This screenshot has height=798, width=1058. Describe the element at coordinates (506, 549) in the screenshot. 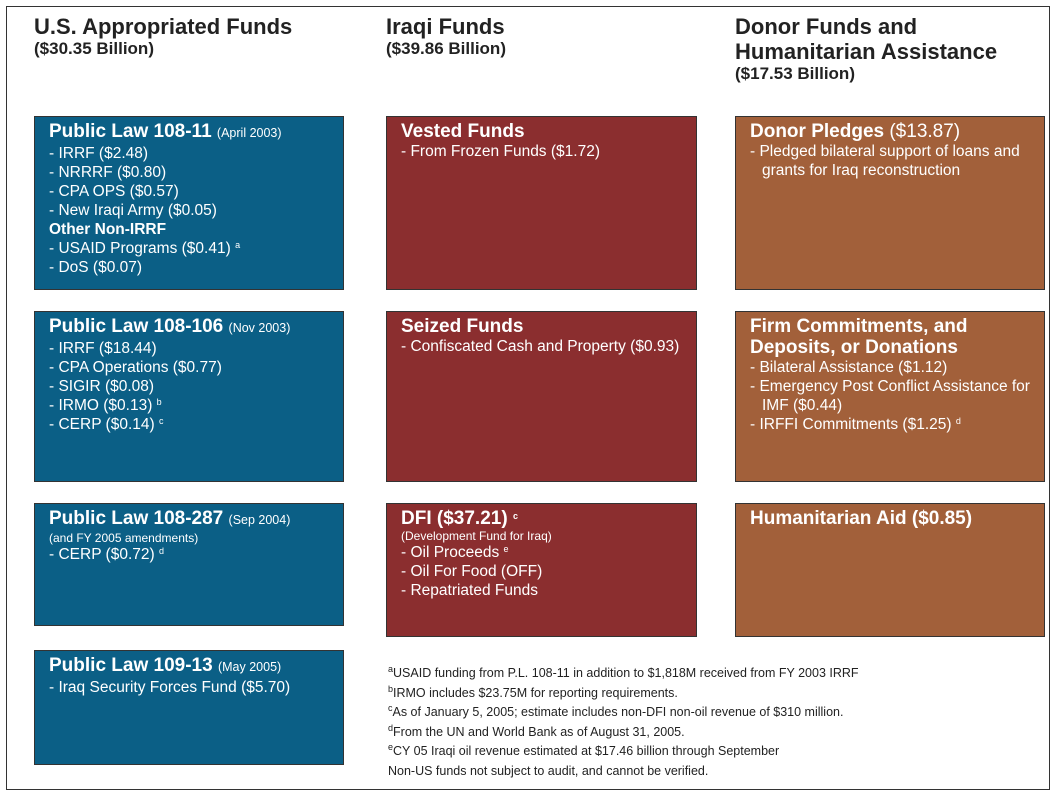

I see `footnote-ref: e` at that location.